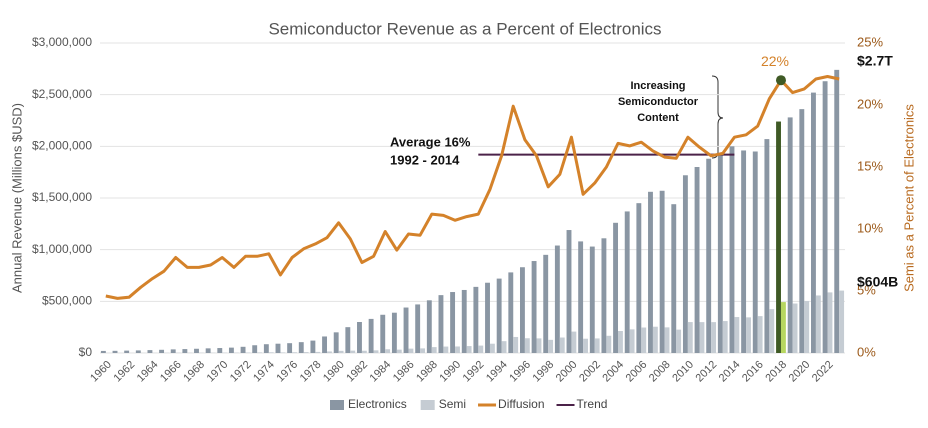 This screenshot has width=928, height=428. What do you see at coordinates (870, 227) in the screenshot?
I see `y2-tick-label: 10%` at bounding box center [870, 227].